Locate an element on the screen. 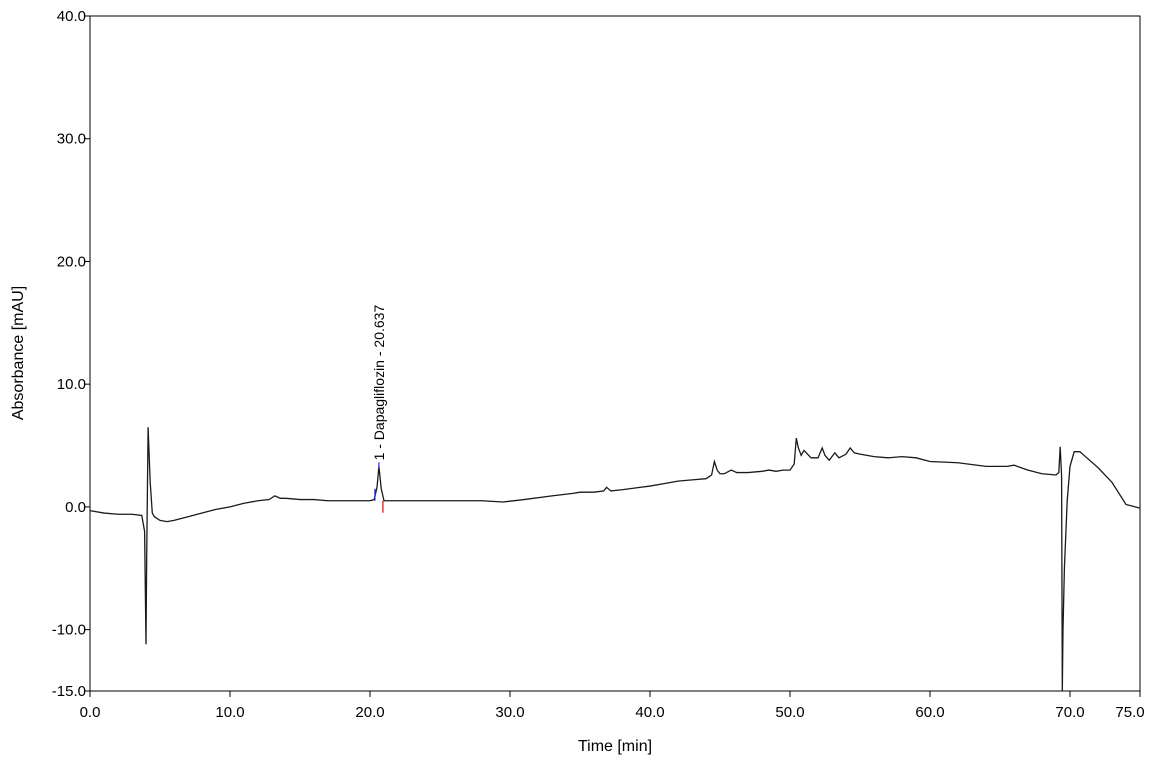  y-tick-label: -15.0 is located at coordinates (69, 691).